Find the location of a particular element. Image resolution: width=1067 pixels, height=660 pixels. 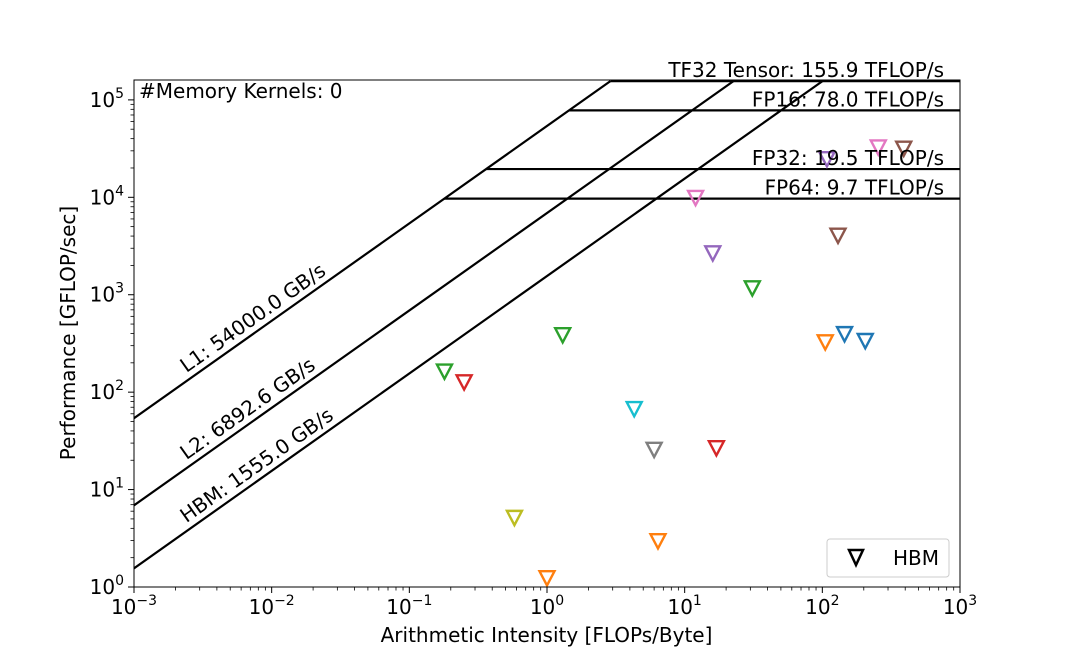

x-tick-label: 10⁻¹ is located at coordinates (409, 606).